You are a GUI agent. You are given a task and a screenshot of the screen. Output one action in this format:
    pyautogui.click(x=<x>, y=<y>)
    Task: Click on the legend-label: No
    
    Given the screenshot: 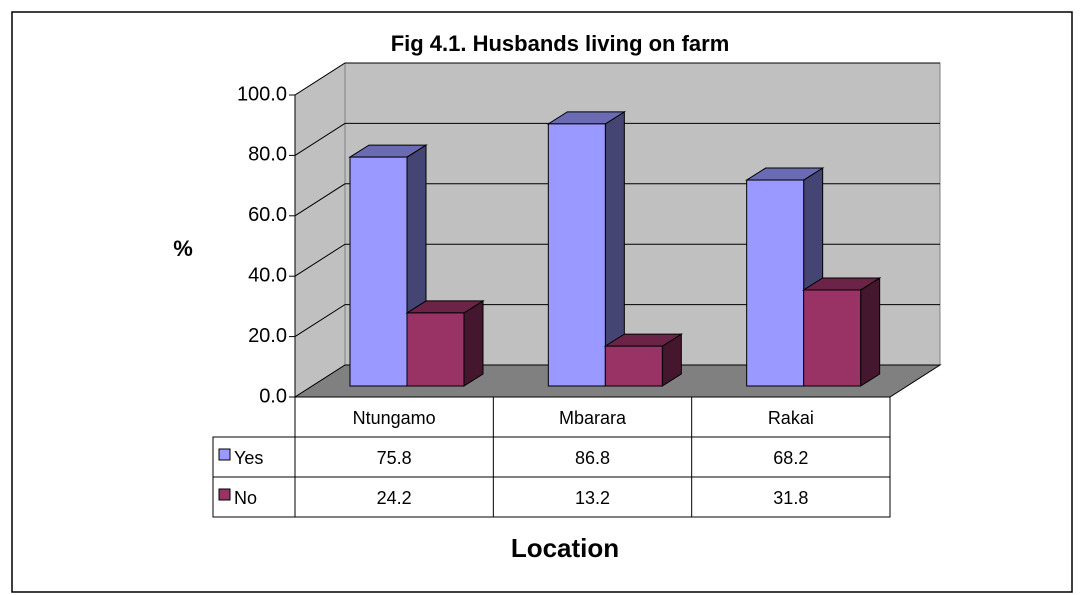 What is the action you would take?
    pyautogui.click(x=245, y=498)
    